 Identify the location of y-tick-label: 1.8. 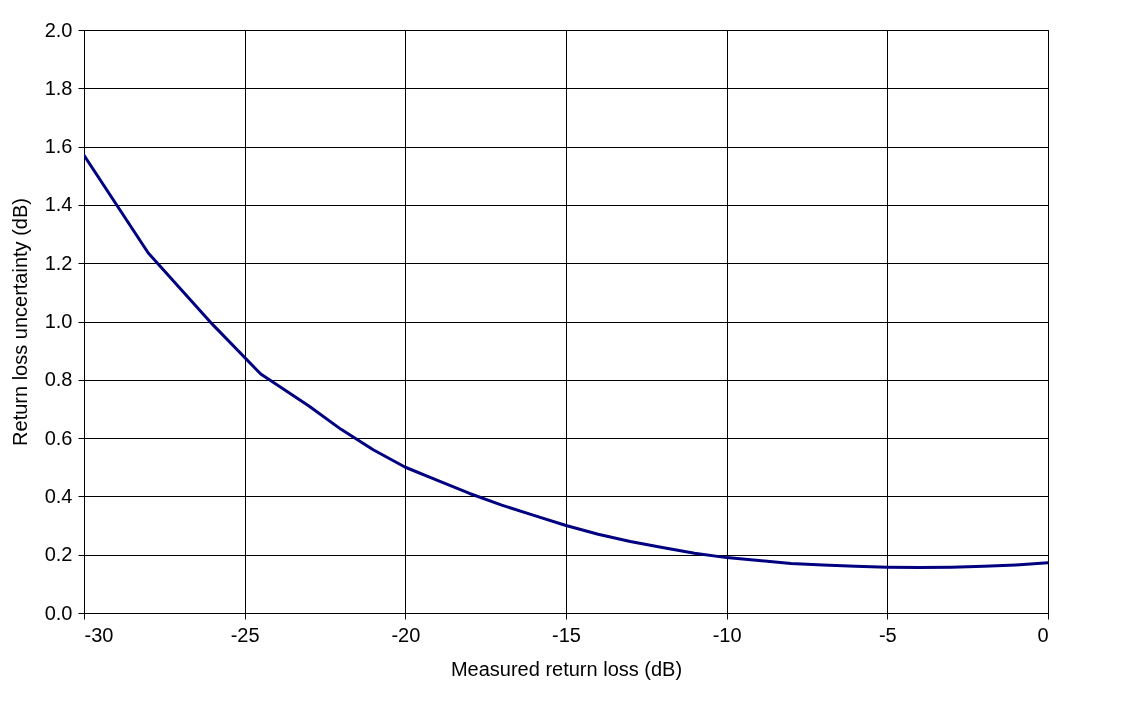
(58, 87).